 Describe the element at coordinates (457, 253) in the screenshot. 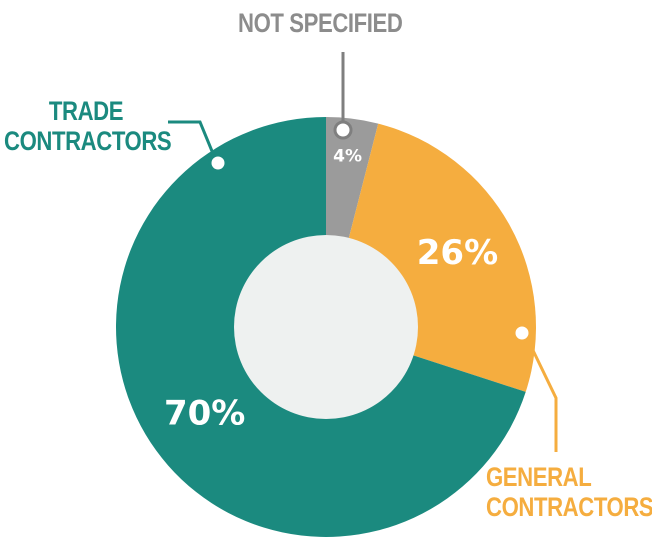

I see `value-label: 26%` at that location.